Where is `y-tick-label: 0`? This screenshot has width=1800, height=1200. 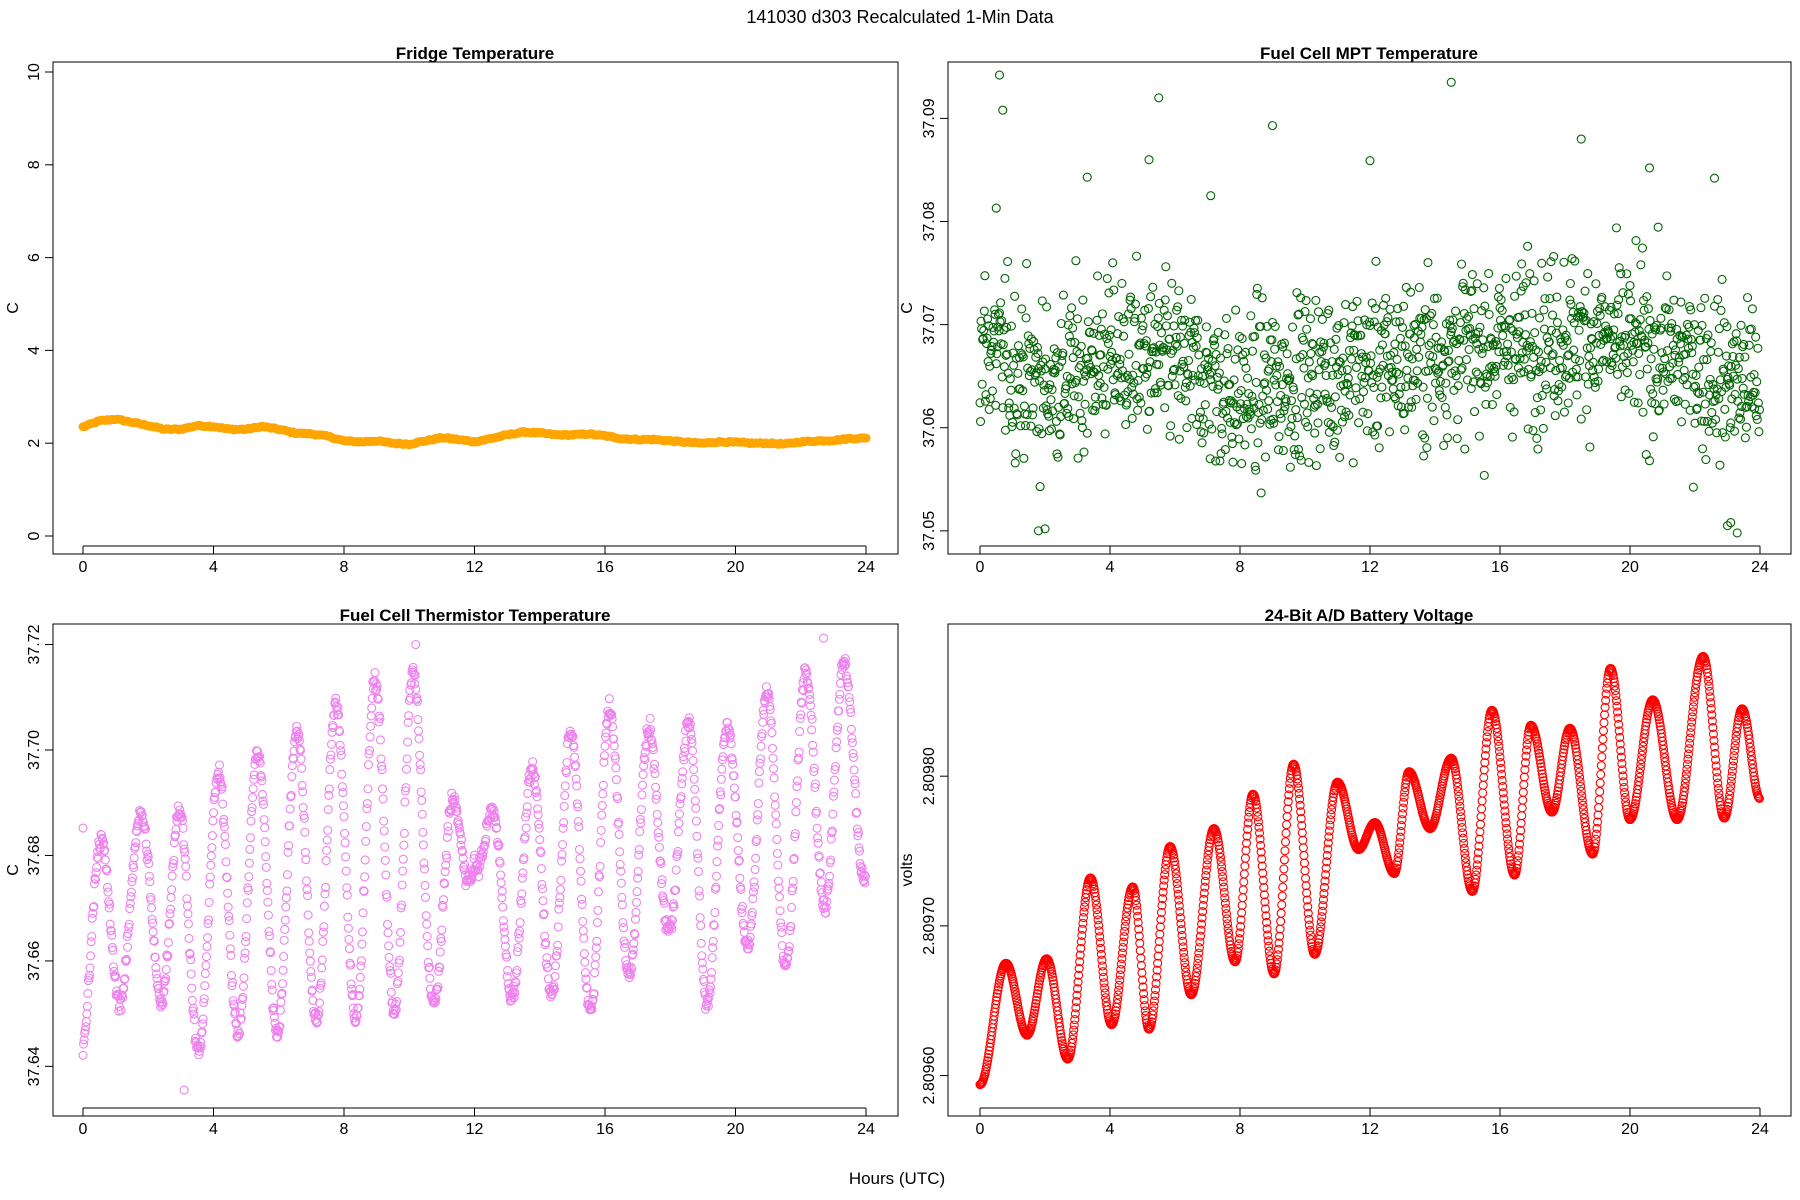 y-tick-label: 0 is located at coordinates (34, 535).